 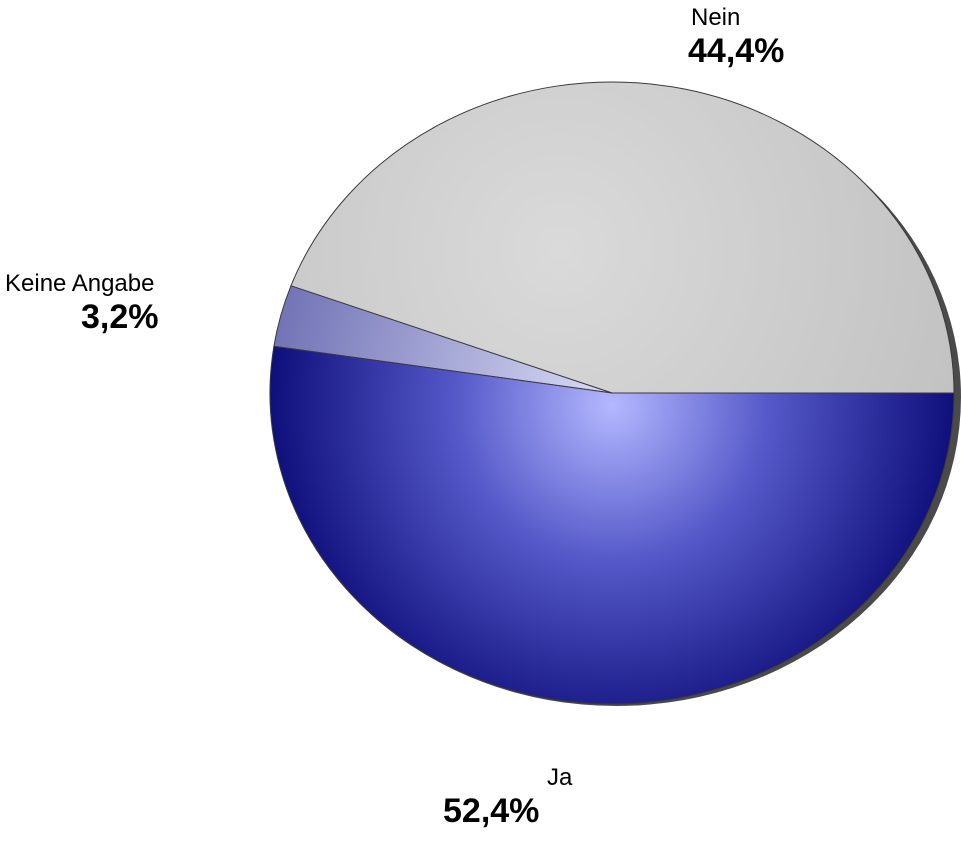 I want to click on data-label-keine-angabe: Keine Angabe 3,2%, so click(x=82, y=303).